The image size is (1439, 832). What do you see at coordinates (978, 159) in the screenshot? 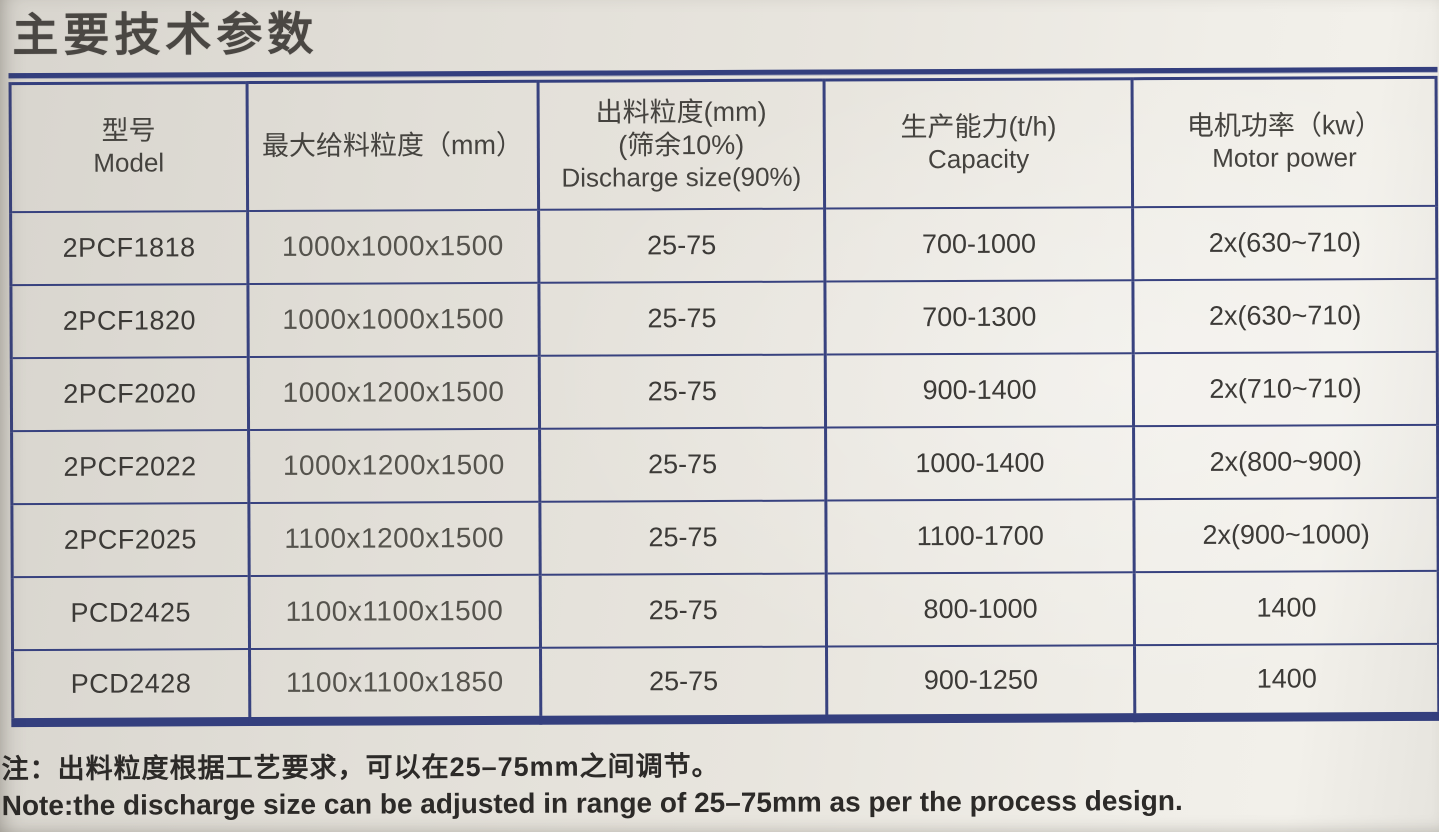
I see `header-capacity-en: Capacity` at bounding box center [978, 159].